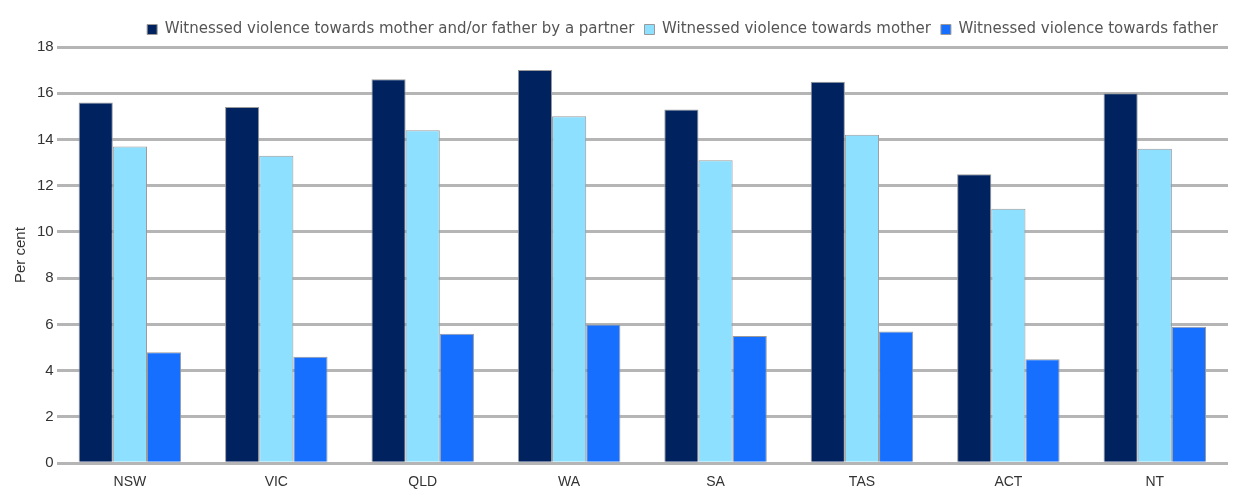 The height and width of the screenshot is (504, 1250). What do you see at coordinates (276, 481) in the screenshot?
I see `x-tick-label: VIC` at bounding box center [276, 481].